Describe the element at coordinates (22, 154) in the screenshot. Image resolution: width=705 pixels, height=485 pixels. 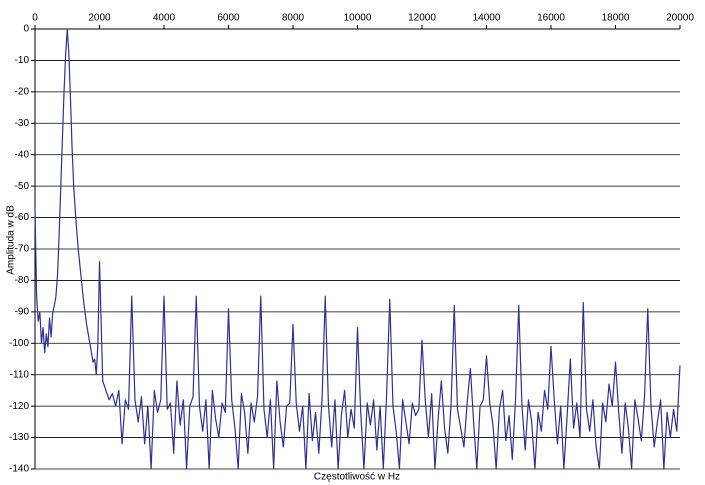
I see `y-tick-label: -40` at that location.